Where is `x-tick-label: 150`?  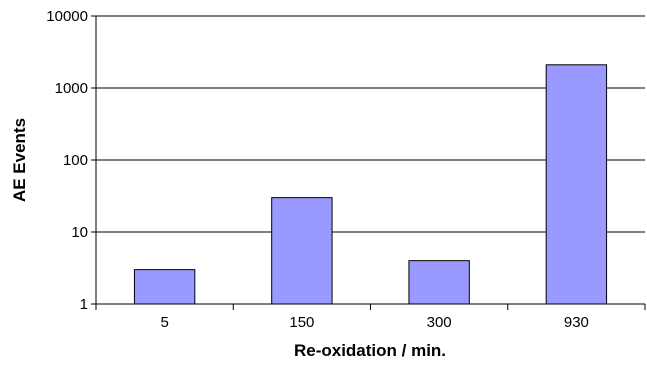 x-tick-label: 150 is located at coordinates (301, 322).